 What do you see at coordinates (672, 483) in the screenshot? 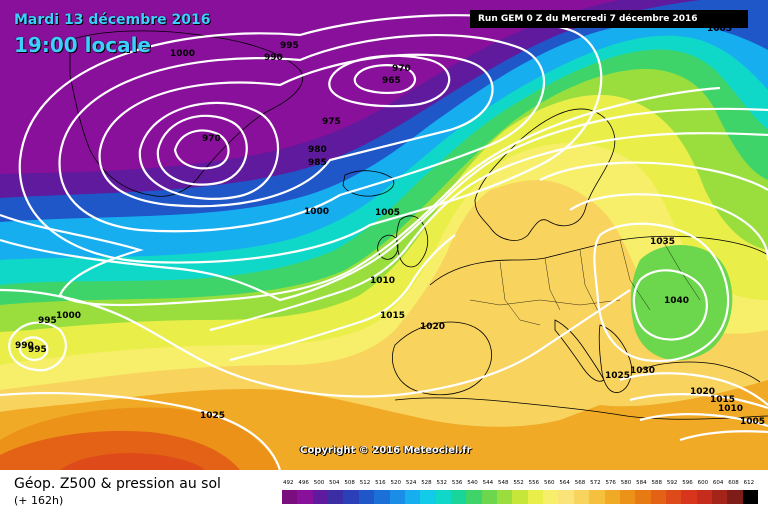
I see `scale-tick-label: 592` at bounding box center [672, 483].